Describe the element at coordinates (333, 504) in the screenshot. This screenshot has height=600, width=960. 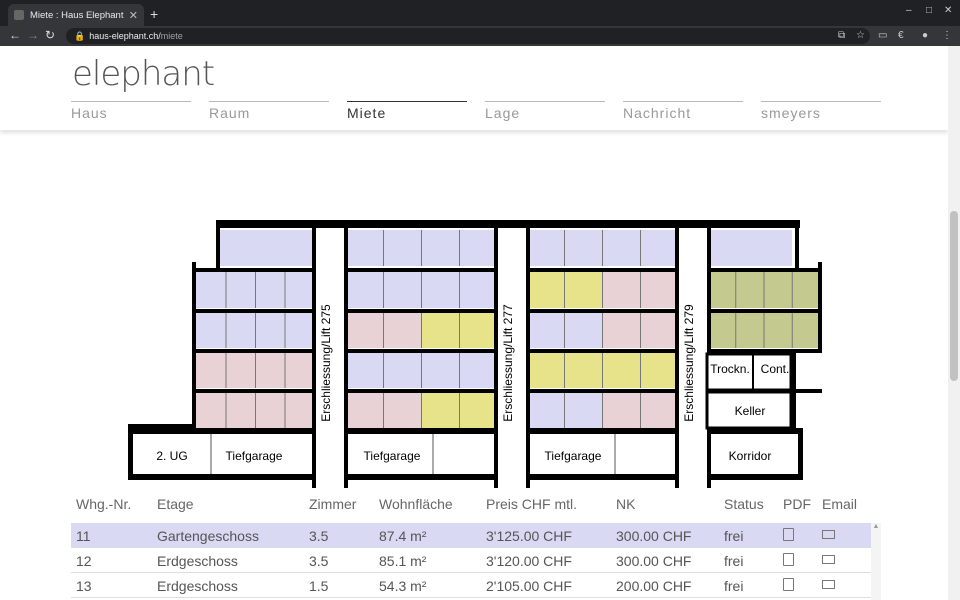
I see `header-zimmer: Zimmer` at that location.